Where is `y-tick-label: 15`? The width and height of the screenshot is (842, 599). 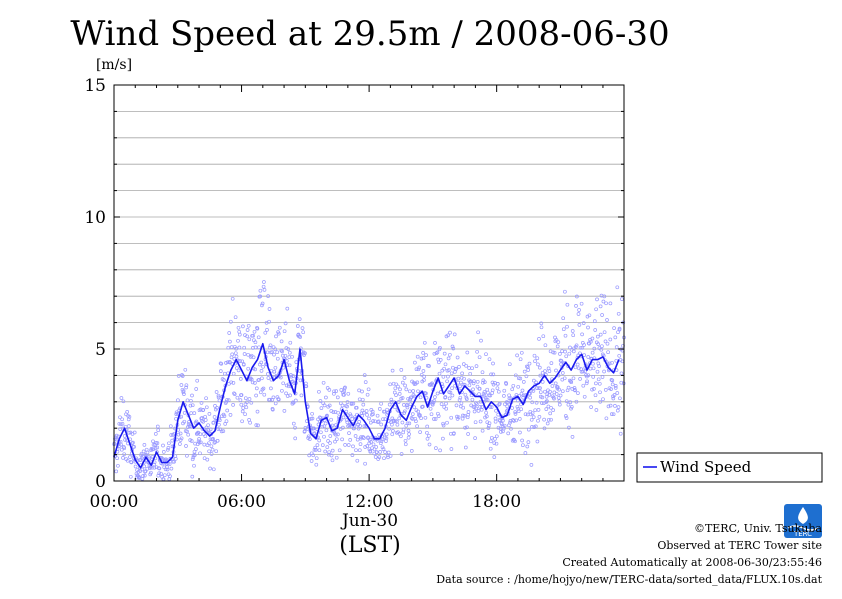 y-tick-label: 15 is located at coordinates (95, 86).